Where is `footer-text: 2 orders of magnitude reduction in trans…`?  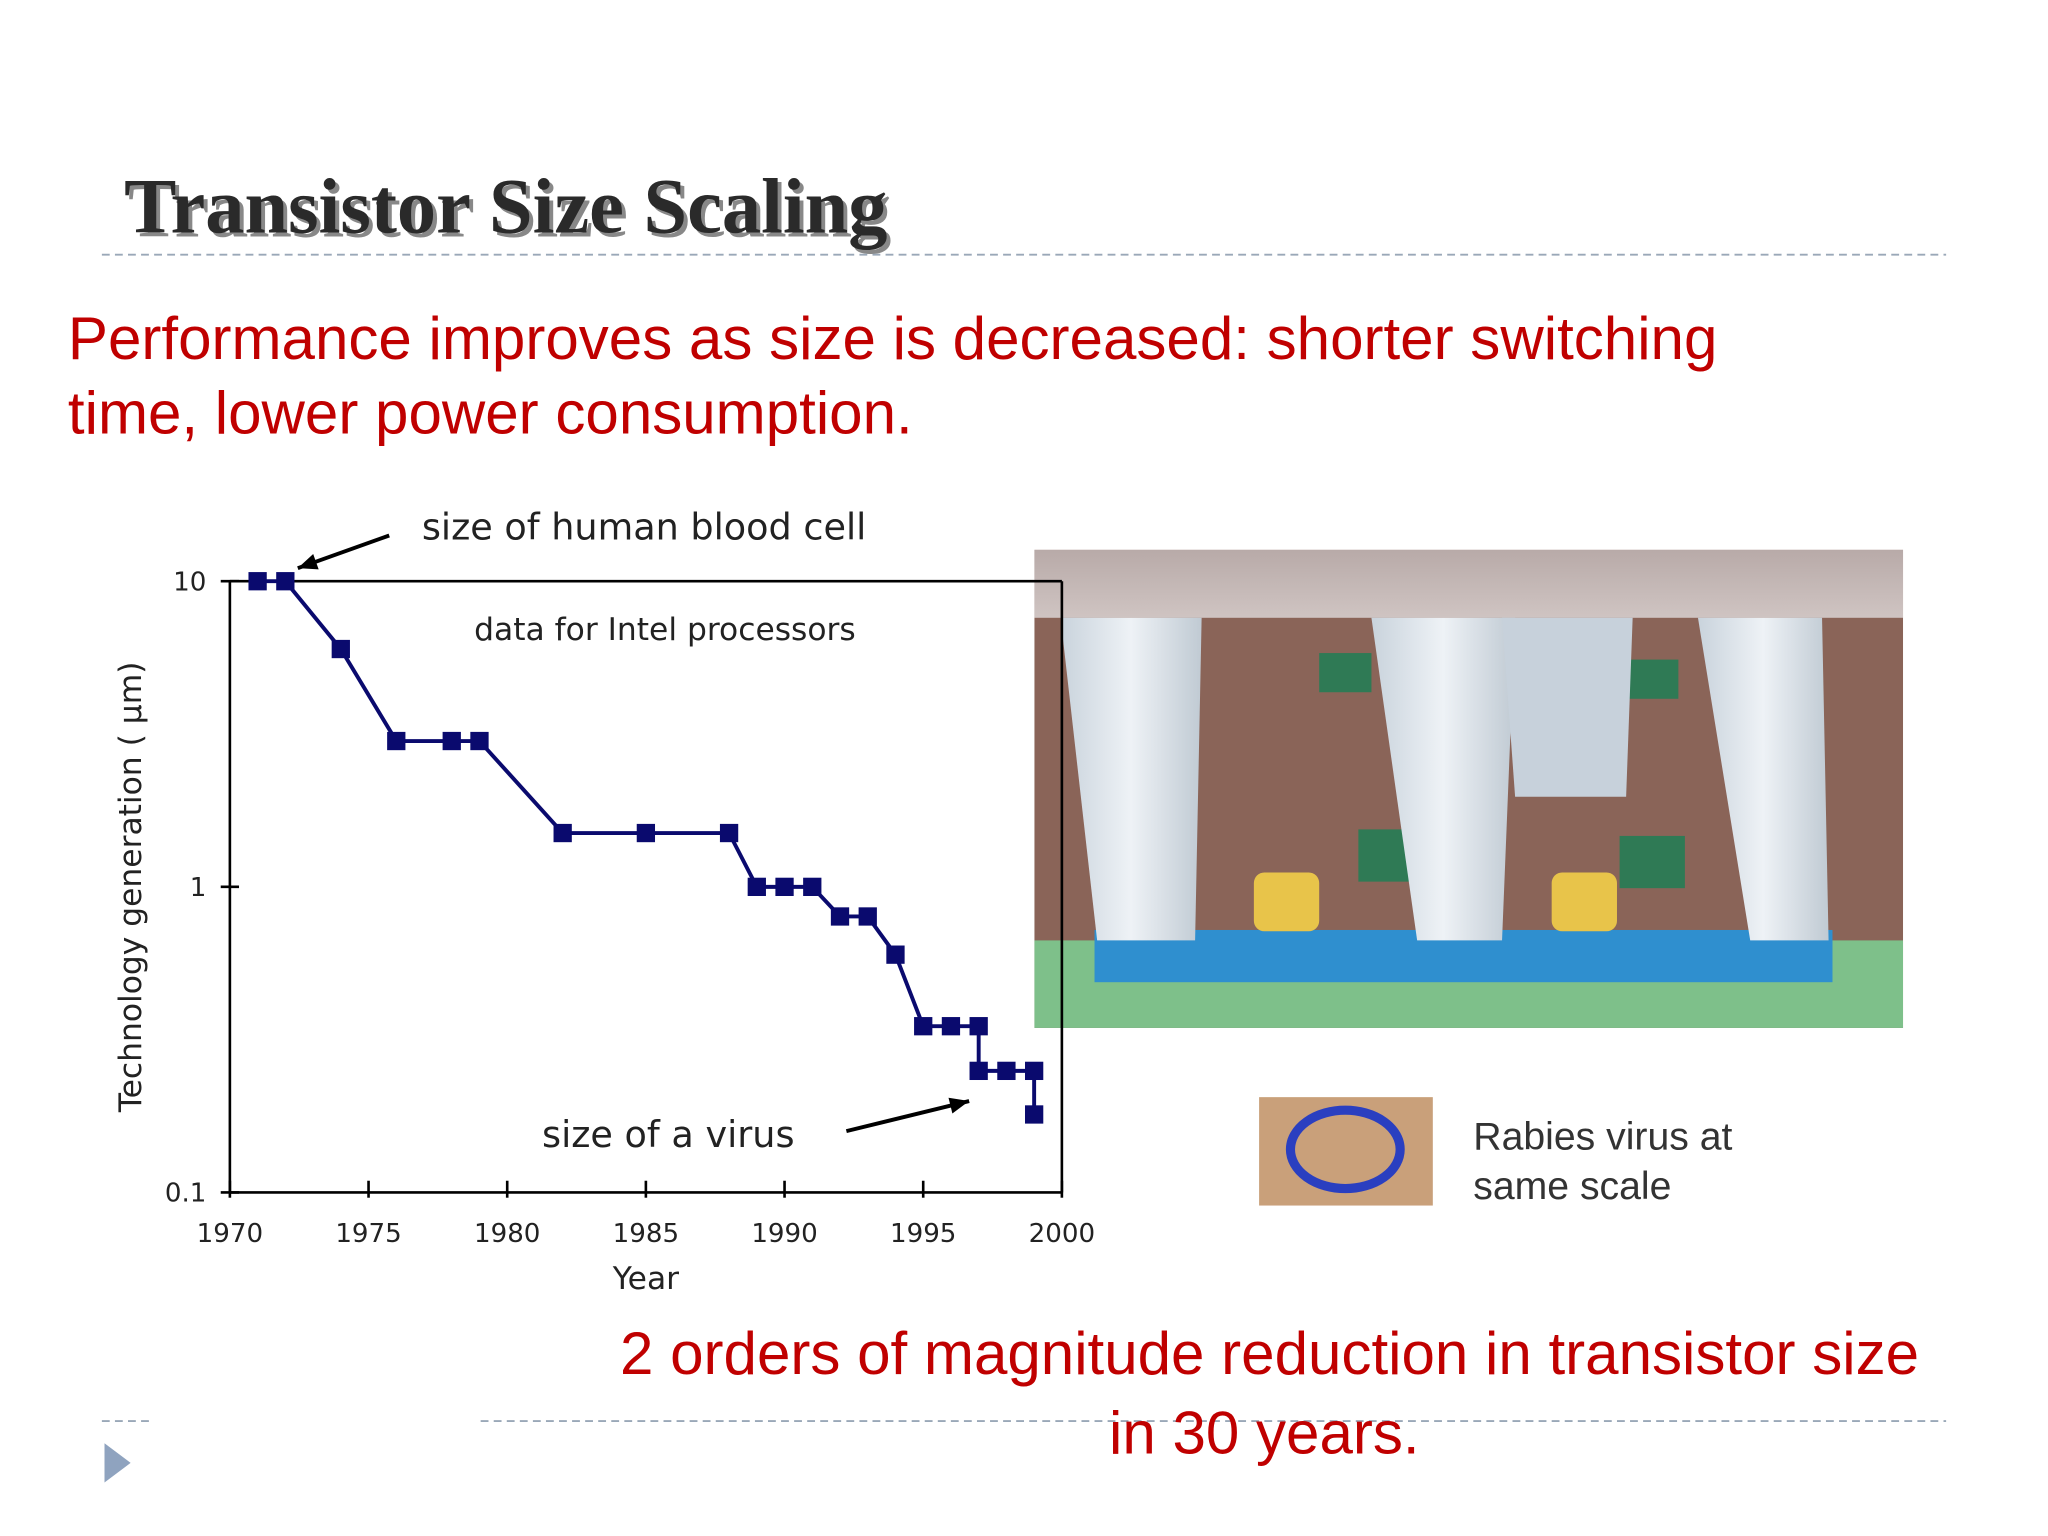 footer-text: 2 orders of magnitude reduction in trans… is located at coordinates (1269, 1353).